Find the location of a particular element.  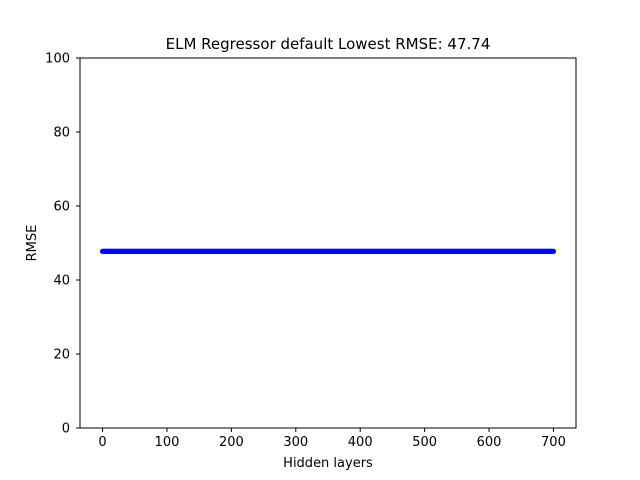

series-layer is located at coordinates (328, 251).